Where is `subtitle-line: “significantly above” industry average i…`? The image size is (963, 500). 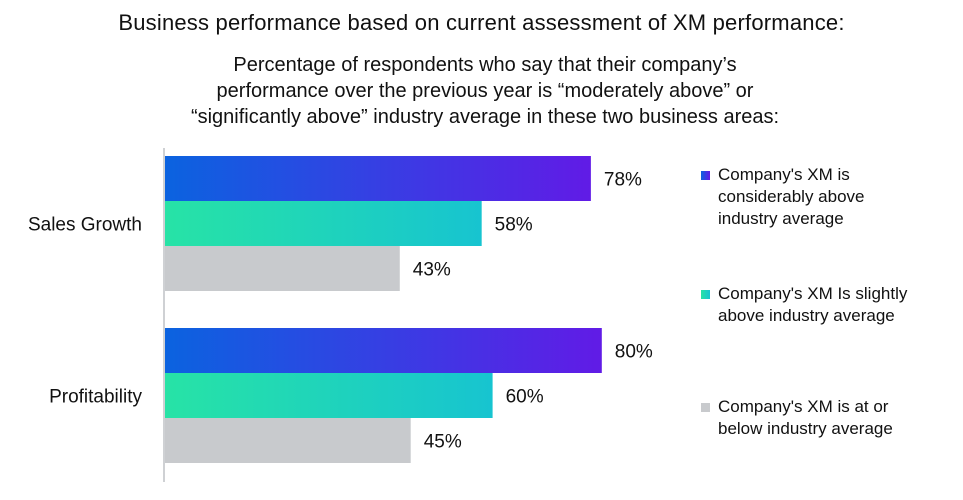
subtitle-line: “significantly above” industry average i… is located at coordinates (485, 117).